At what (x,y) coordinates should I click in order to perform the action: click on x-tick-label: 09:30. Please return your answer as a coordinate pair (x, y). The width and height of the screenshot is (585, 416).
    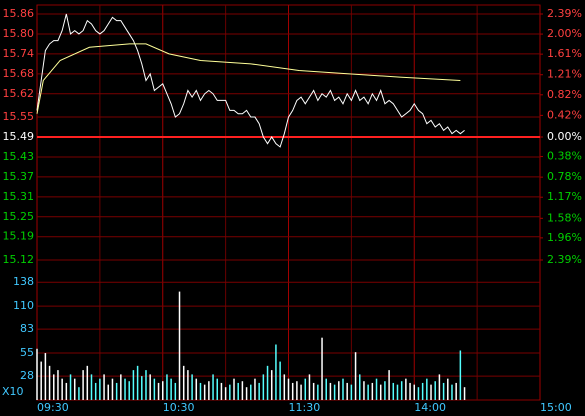
    Looking at the image, I should click on (53, 407).